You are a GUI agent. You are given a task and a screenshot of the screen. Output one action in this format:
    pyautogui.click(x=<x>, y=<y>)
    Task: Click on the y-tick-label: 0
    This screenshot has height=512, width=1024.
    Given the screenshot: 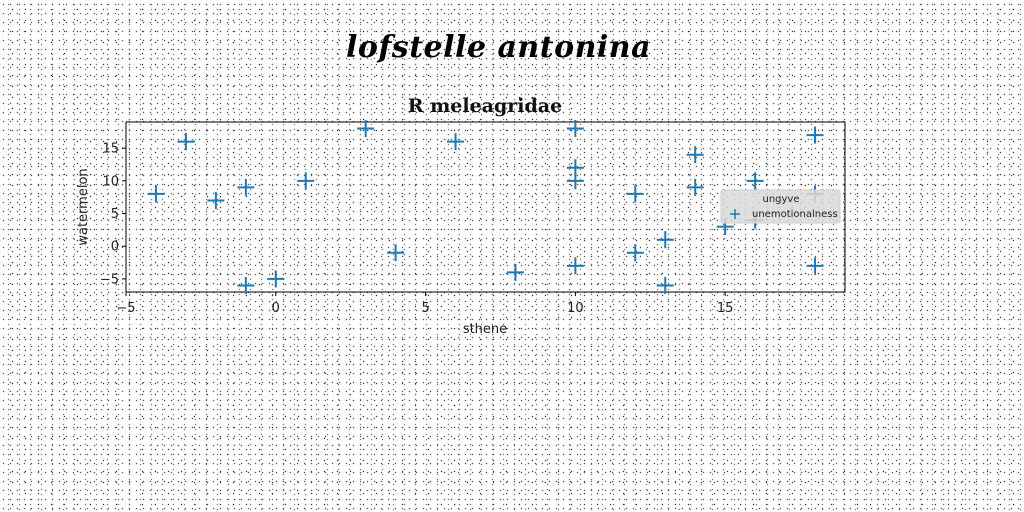 What is the action you would take?
    pyautogui.click(x=115, y=247)
    